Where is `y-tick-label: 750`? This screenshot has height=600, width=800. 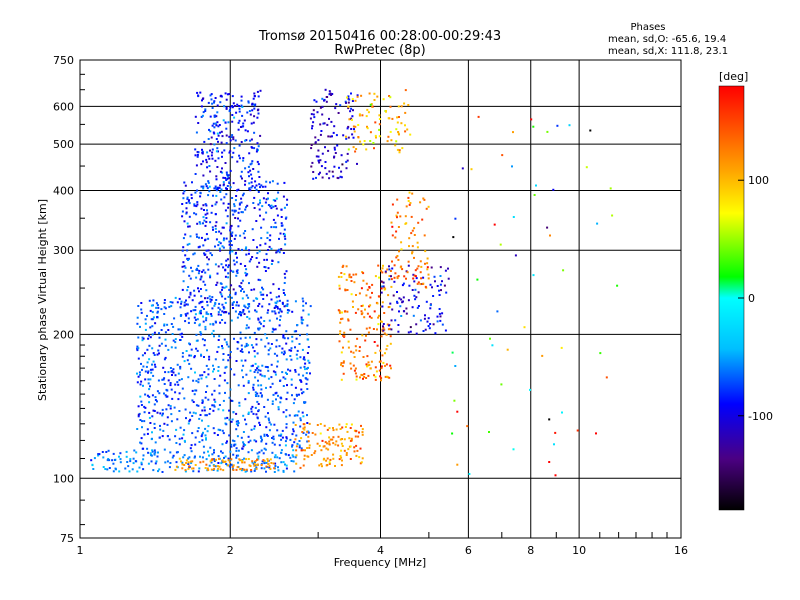 y-tick-label: 750 is located at coordinates (63, 60).